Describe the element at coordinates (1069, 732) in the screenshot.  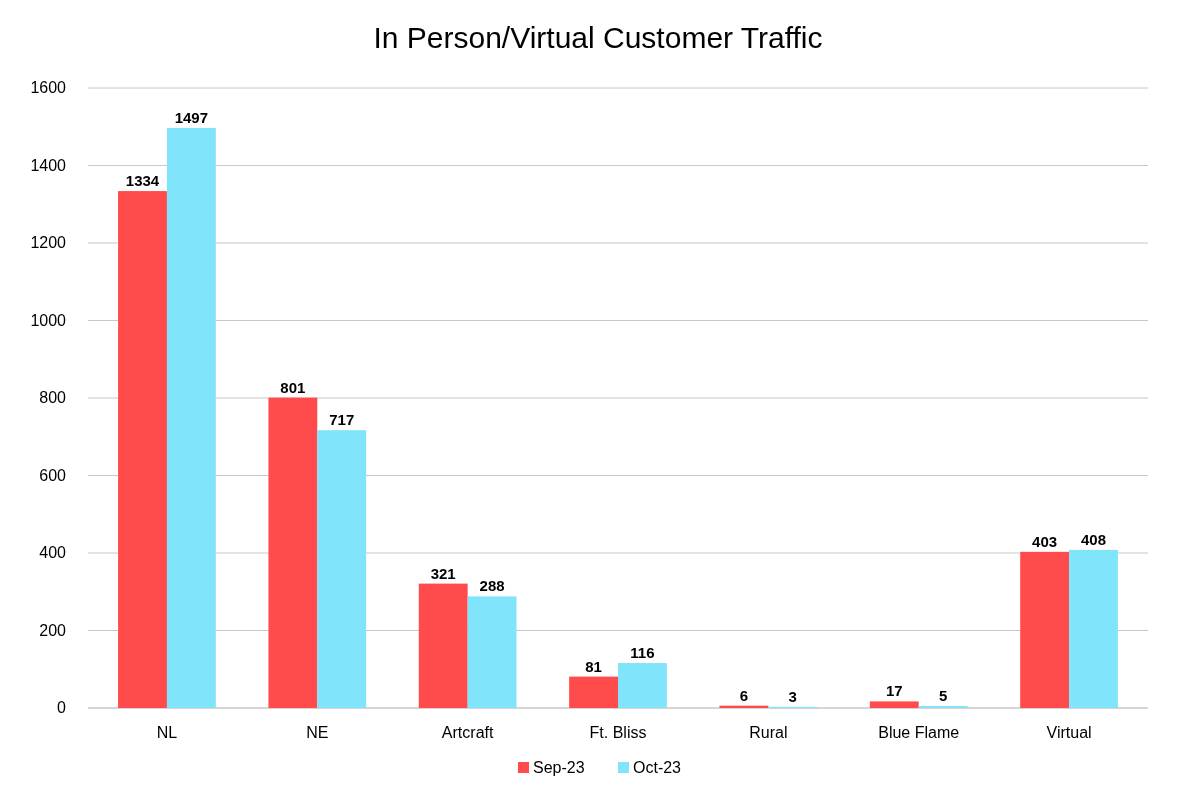
I see `x-tick-label: Virtual` at that location.